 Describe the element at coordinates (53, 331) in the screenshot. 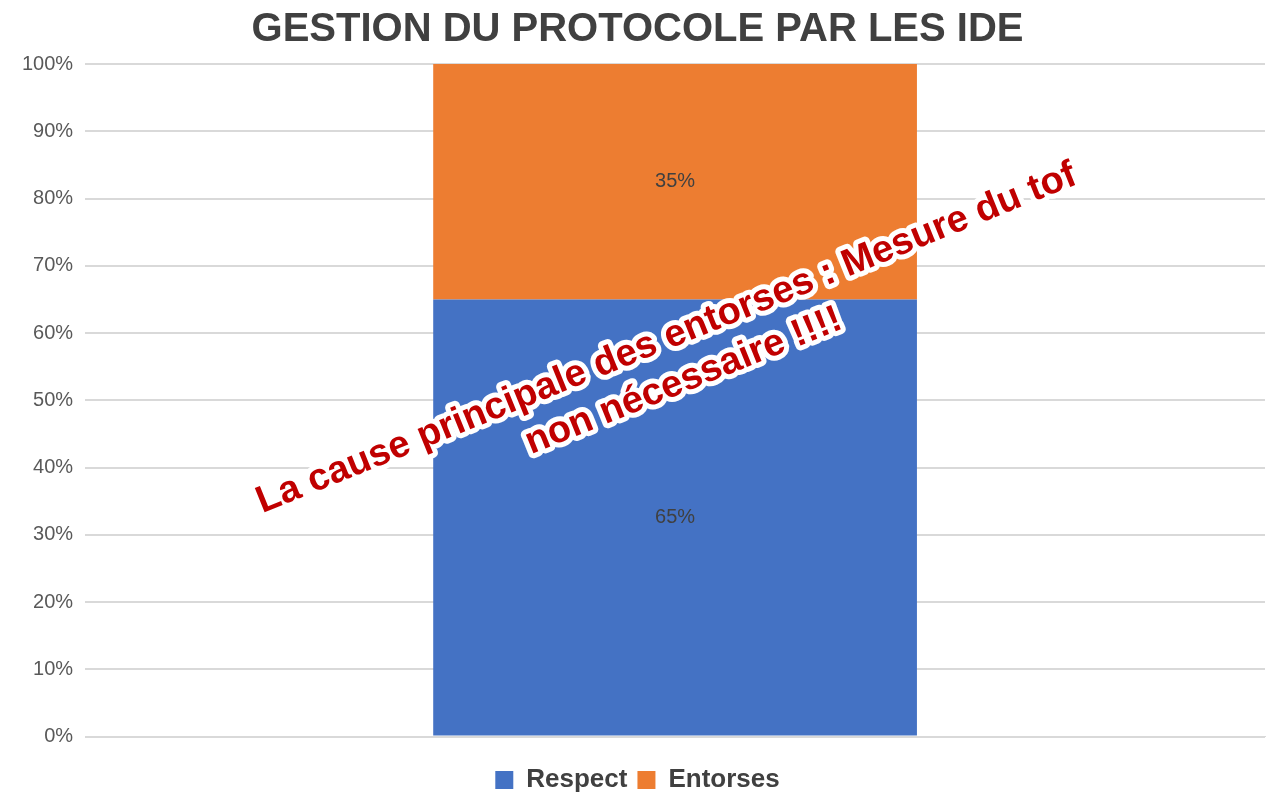

I see `y-tick-label: 60%` at that location.